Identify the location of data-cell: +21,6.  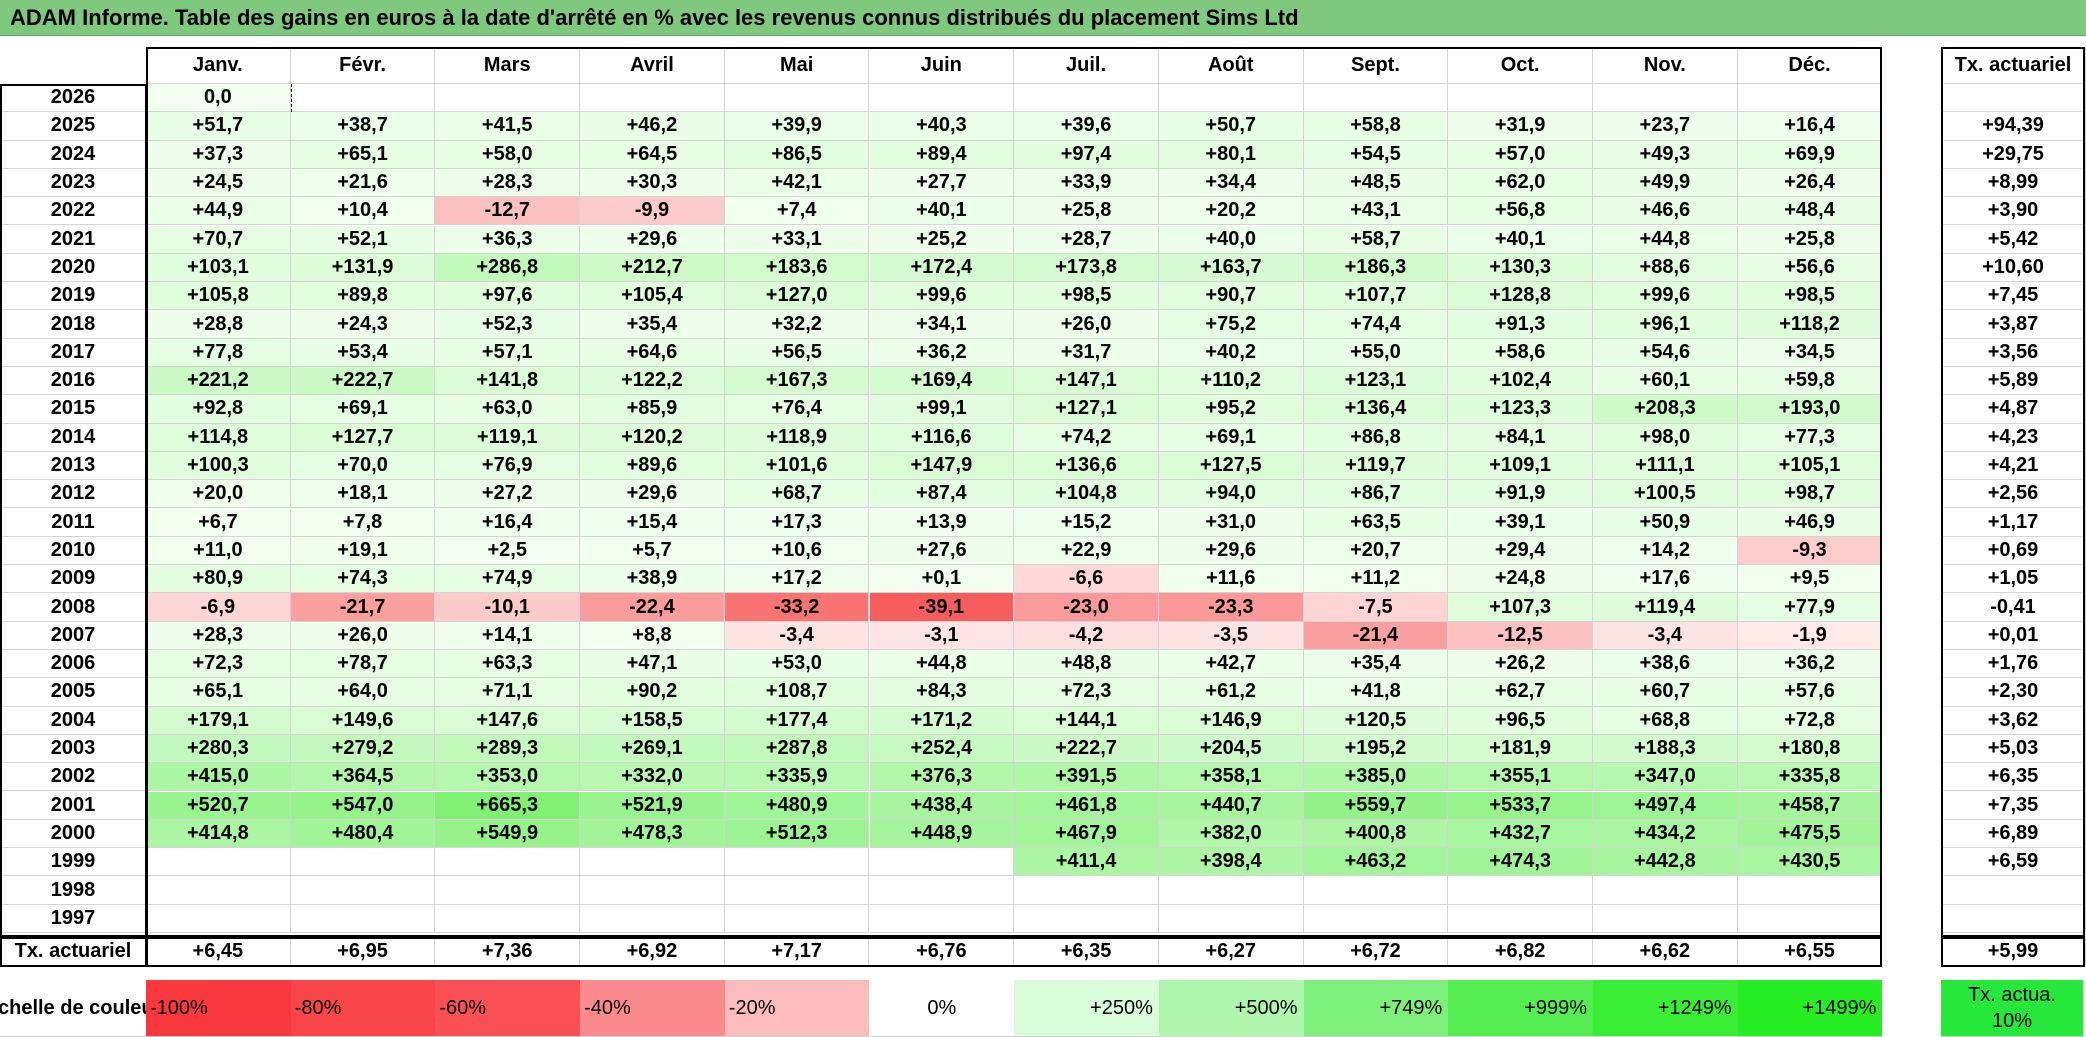
(363, 183).